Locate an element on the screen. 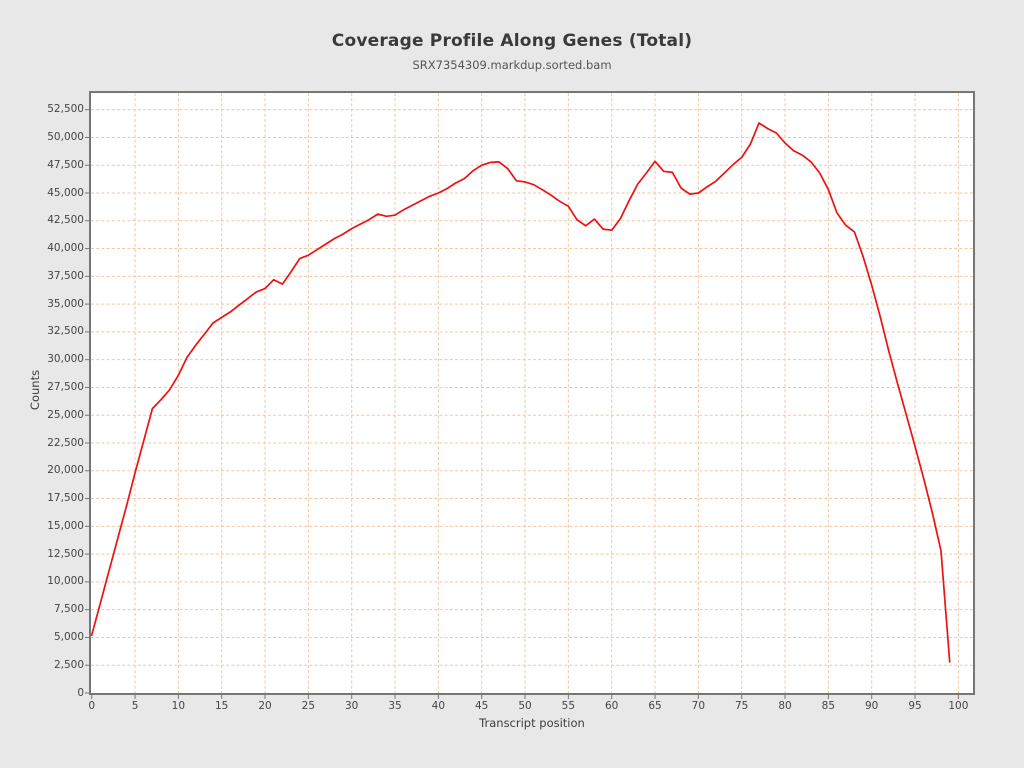 Image resolution: width=1024 pixels, height=768 pixels. y-tick-label: 5,000 is located at coordinates (68, 636).